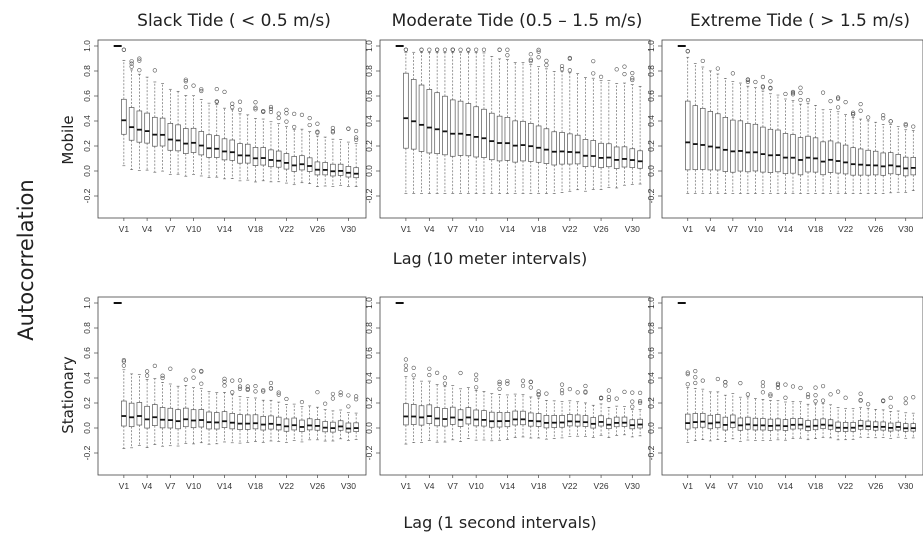 This screenshot has height=537, width=923. What do you see at coordinates (569, 229) in the screenshot?
I see `x-tick-label: V22` at bounding box center [569, 229].